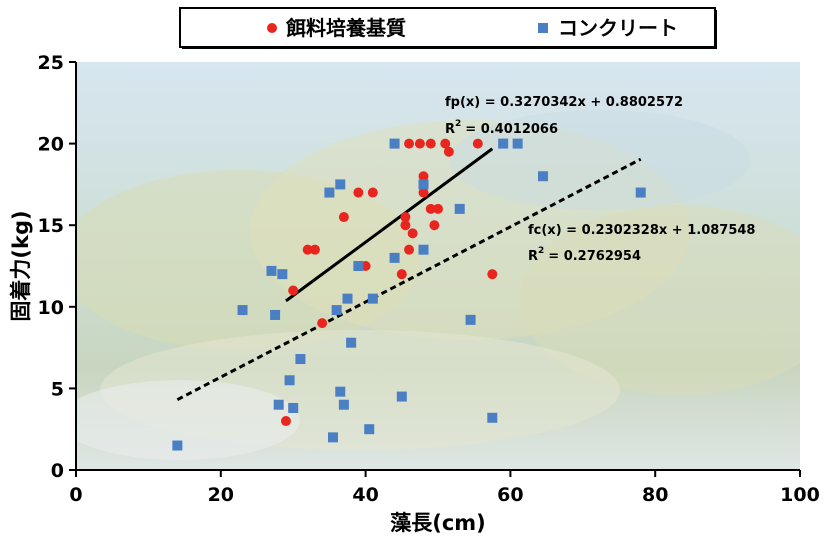 The width and height of the screenshot is (828, 539). What do you see at coordinates (272, 28) in the screenshot?
I see `legend-marker-feed` at bounding box center [272, 28].